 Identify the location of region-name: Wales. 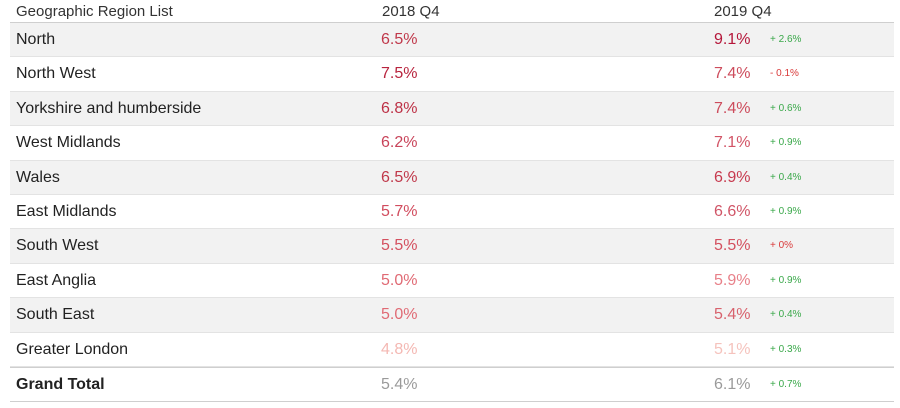
(38, 177).